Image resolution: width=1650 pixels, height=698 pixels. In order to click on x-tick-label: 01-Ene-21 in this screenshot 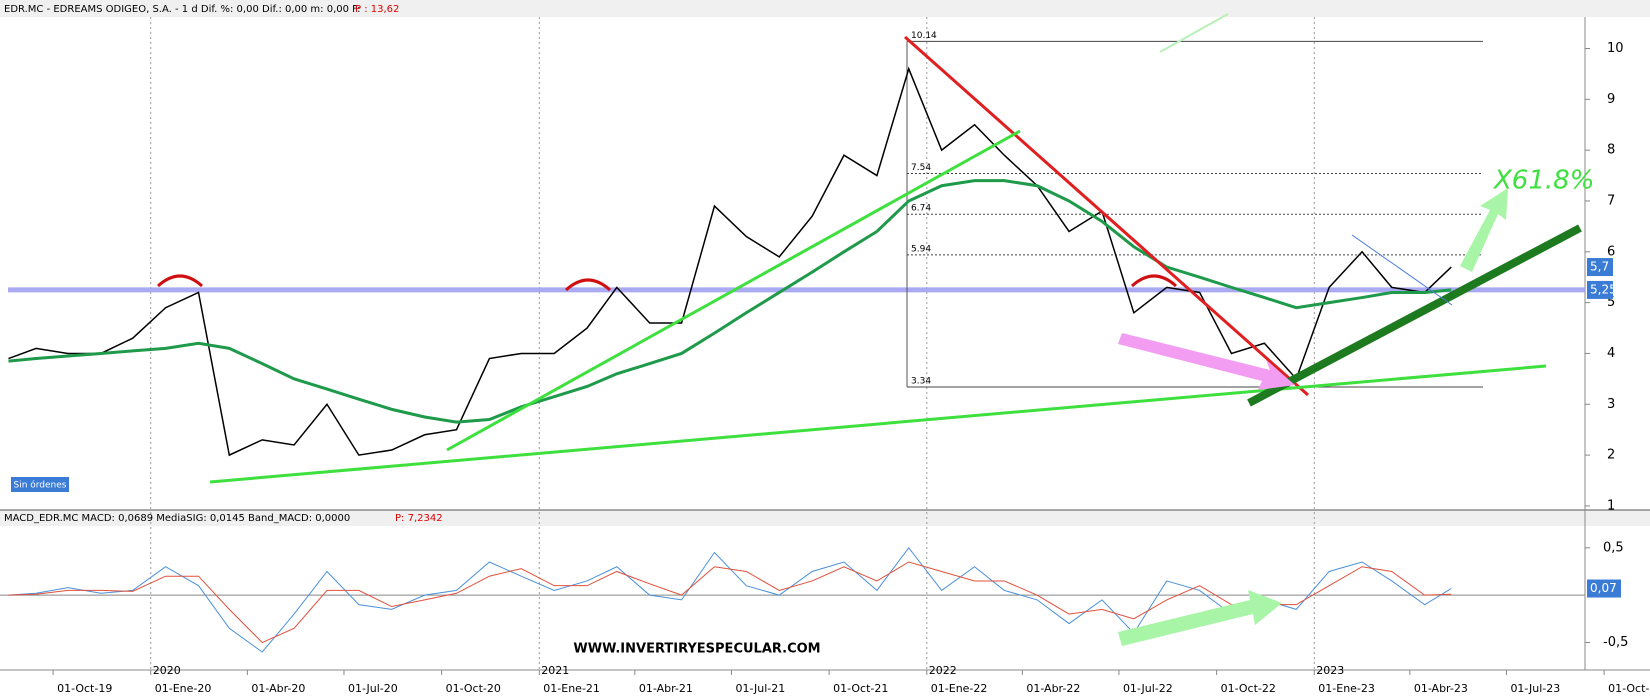, I will do `click(571, 688)`.